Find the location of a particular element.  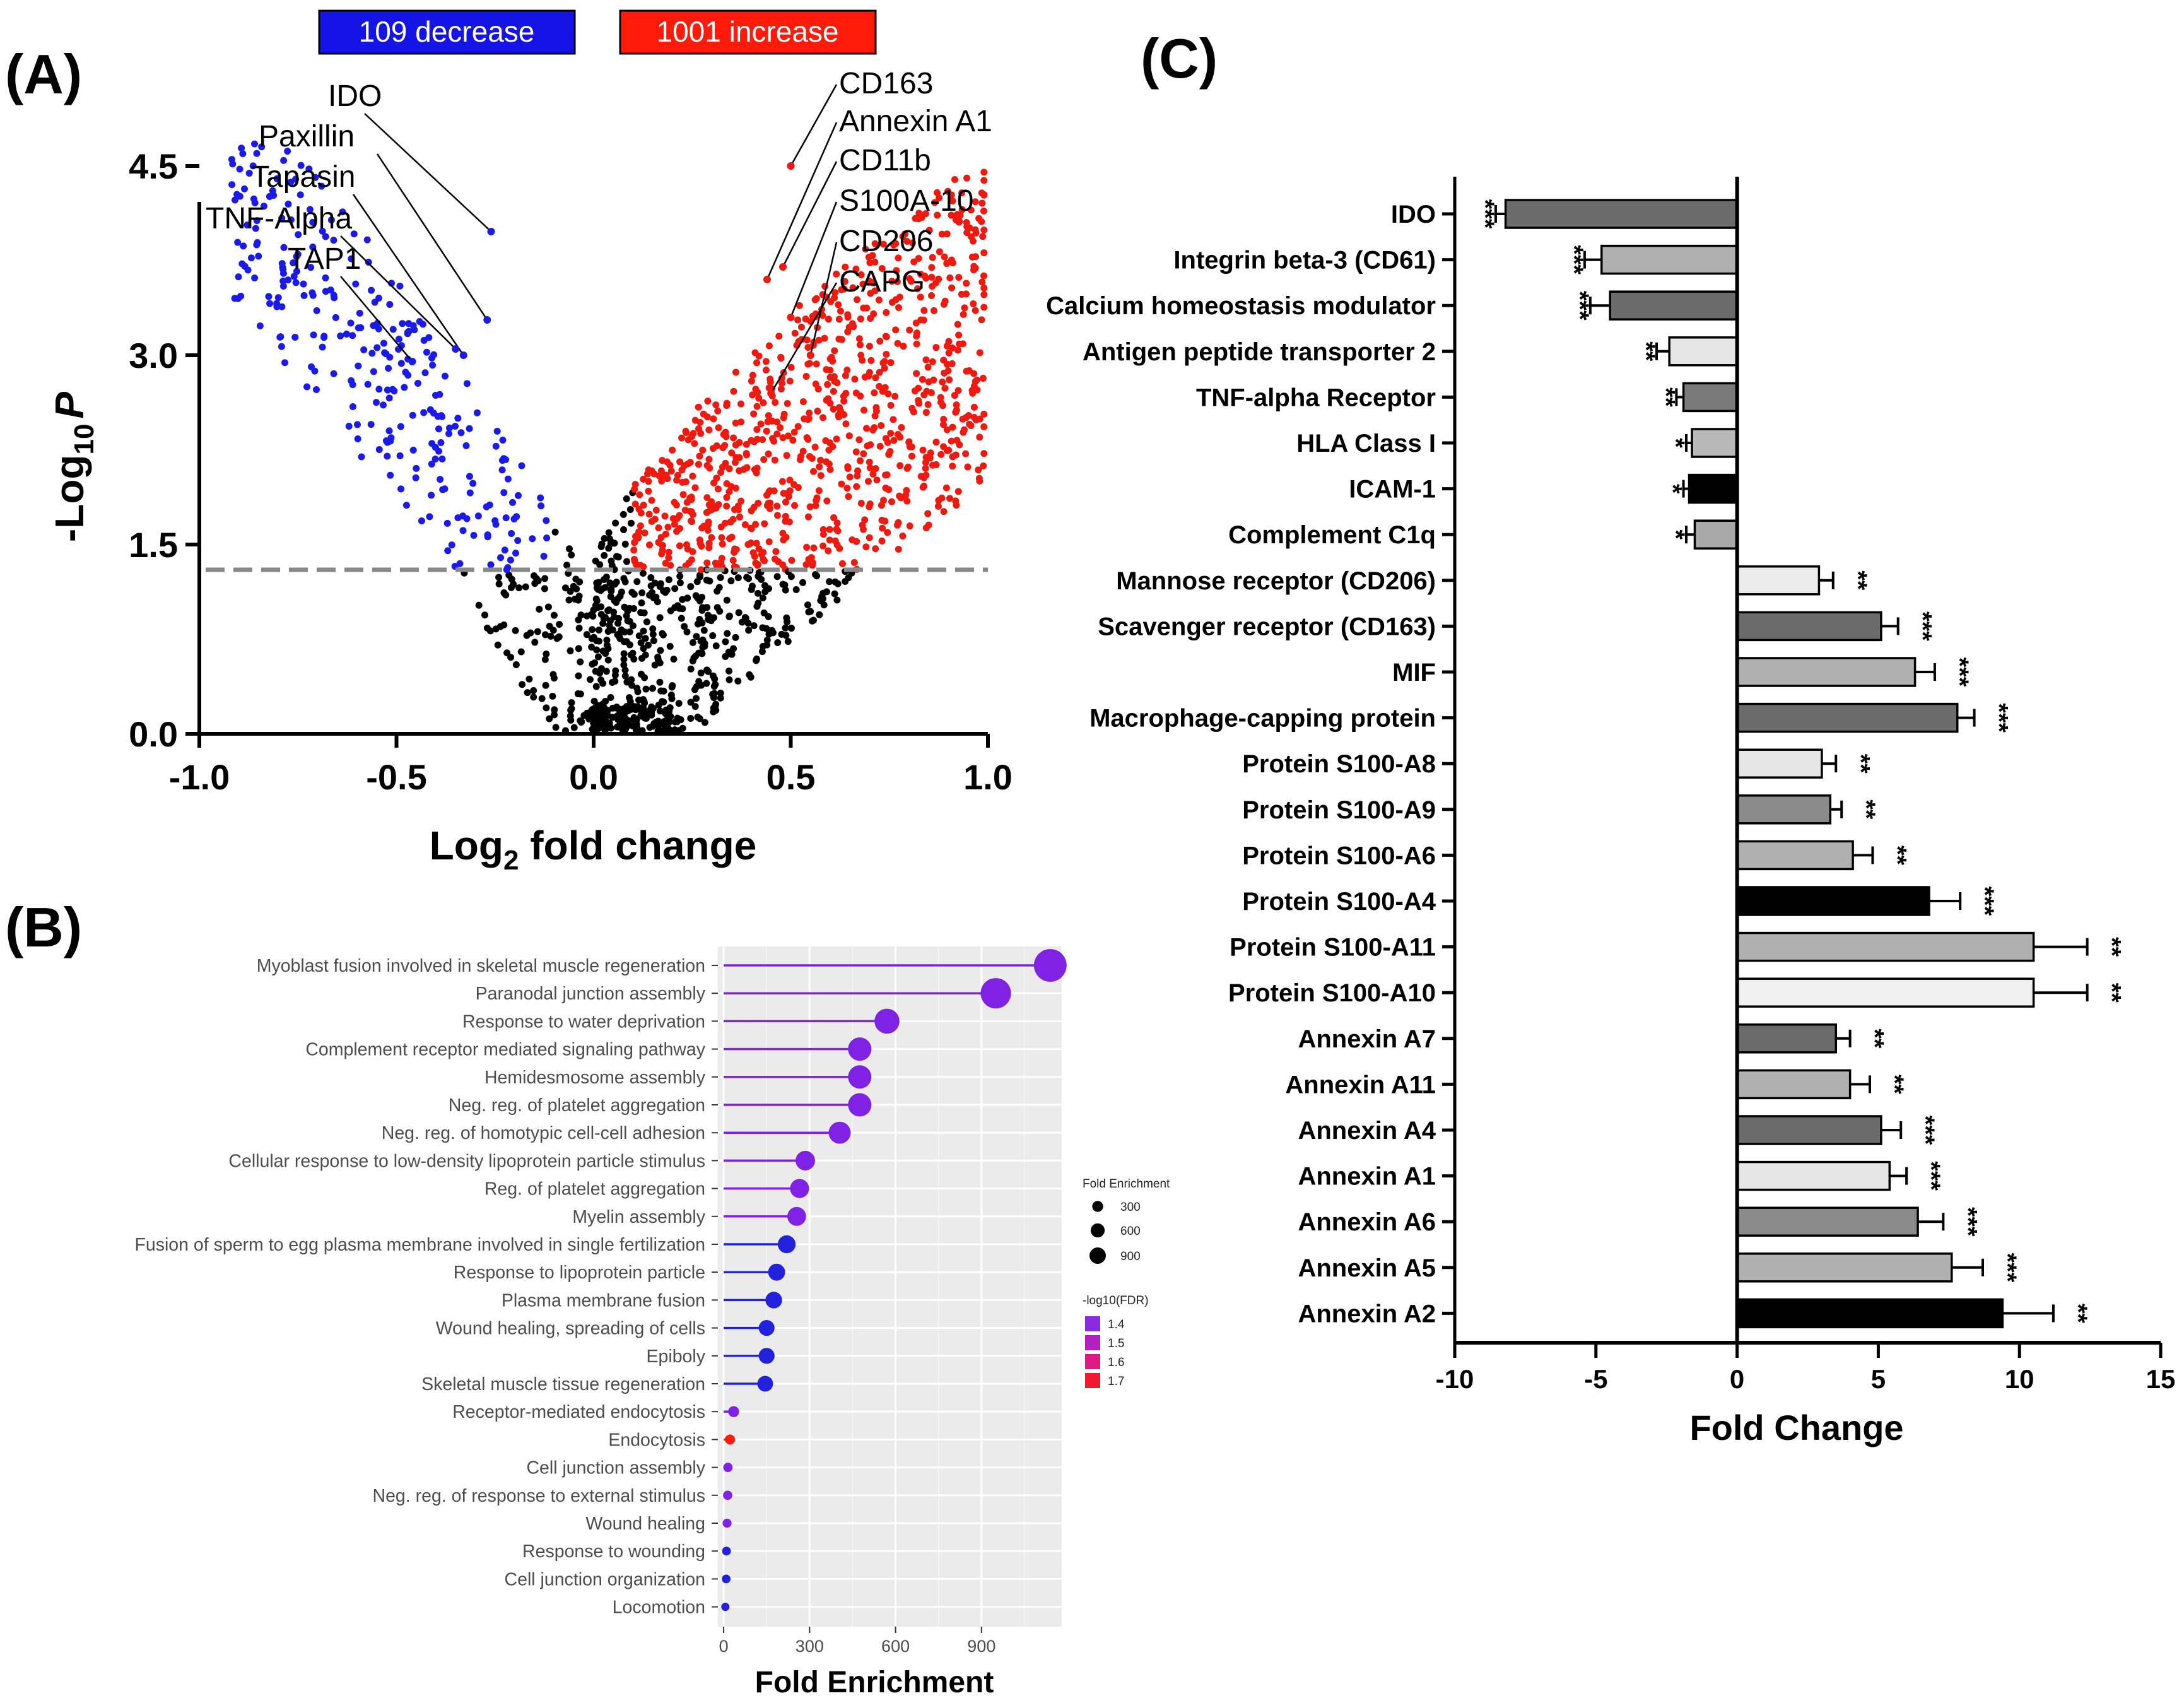

volcano-annotation-point is located at coordinates (791, 166).